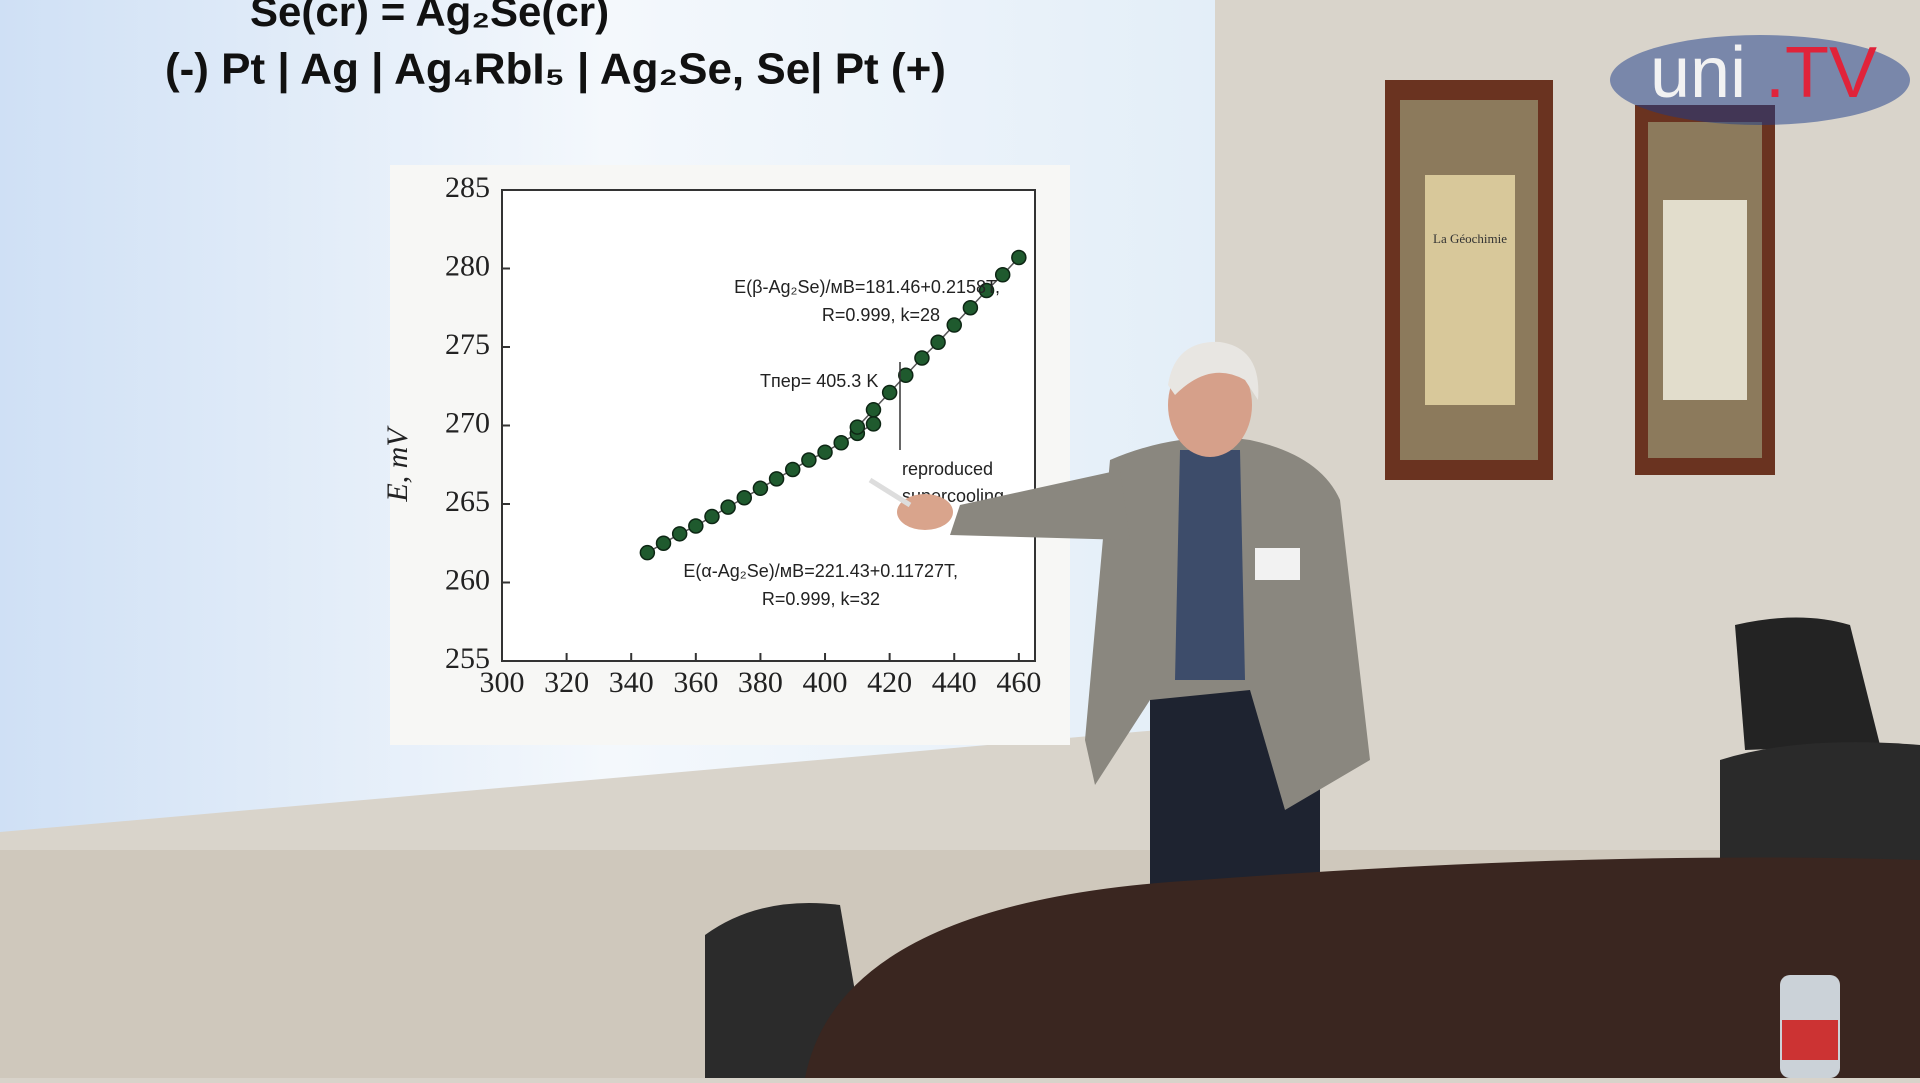  Describe the element at coordinates (820, 571) in the screenshot. I see `annotation: E(α-Ag₂Se)/мВ=221.43+0.11727T,` at that location.